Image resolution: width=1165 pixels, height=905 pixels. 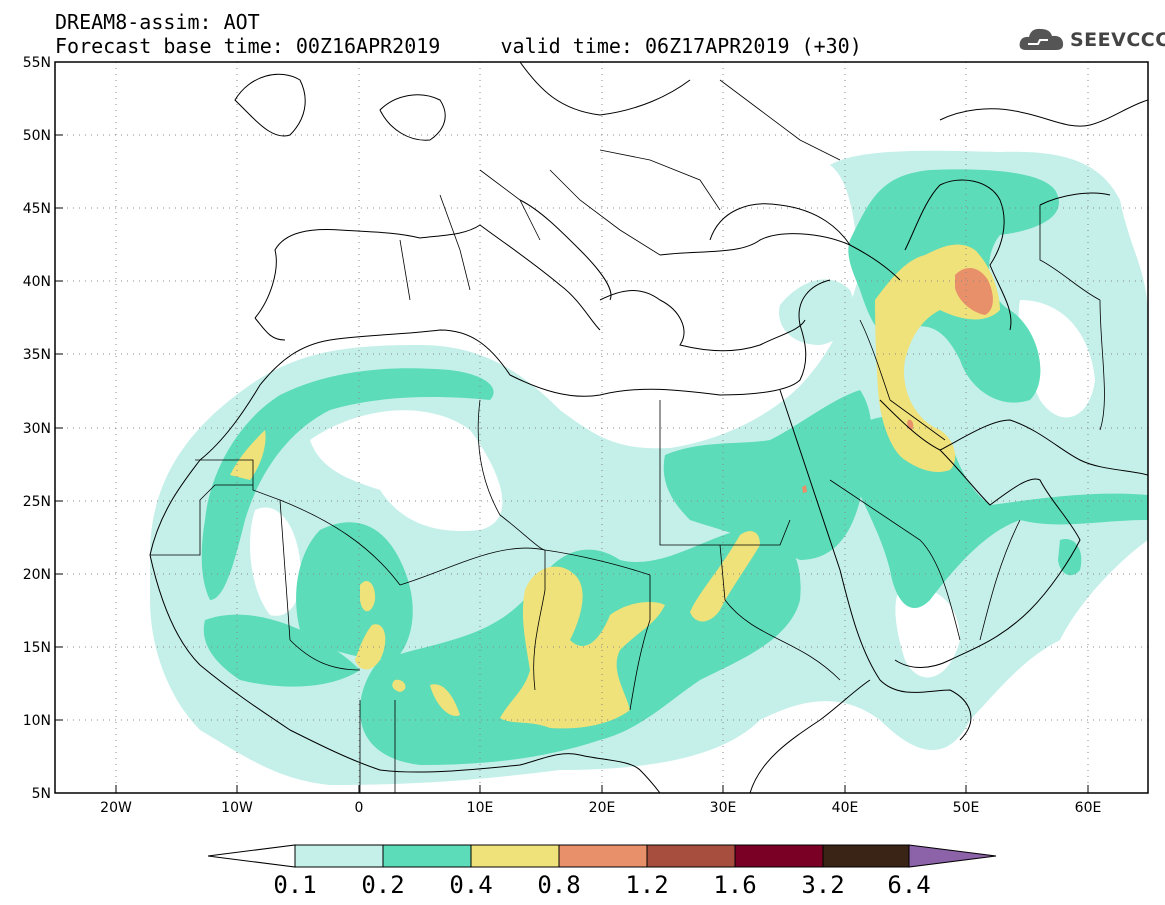 I want to click on lat-label: 45N, so click(x=37, y=209).